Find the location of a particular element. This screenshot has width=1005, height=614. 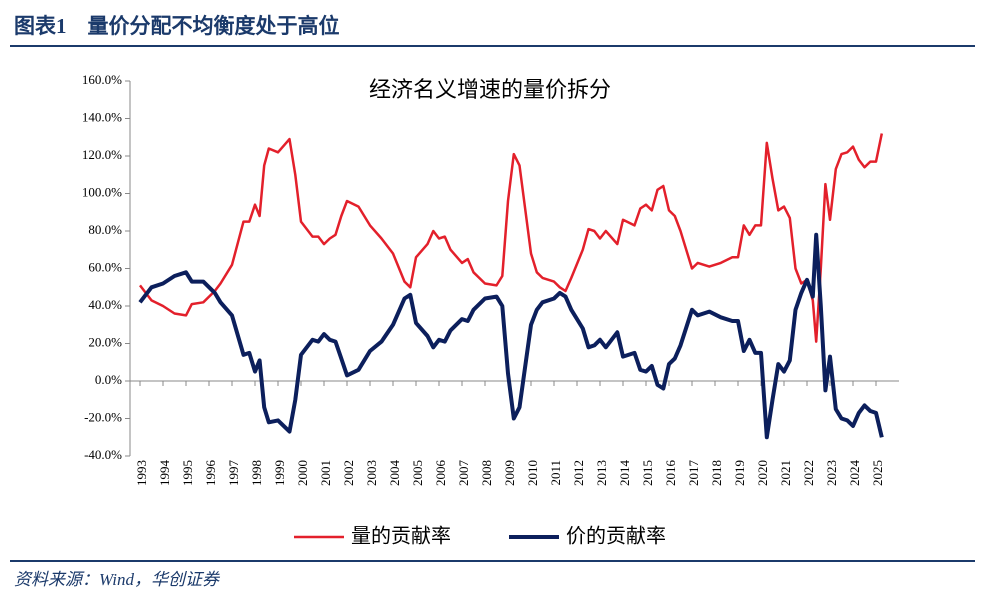

x-tick-label: 2014 is located at coordinates (624, 473).